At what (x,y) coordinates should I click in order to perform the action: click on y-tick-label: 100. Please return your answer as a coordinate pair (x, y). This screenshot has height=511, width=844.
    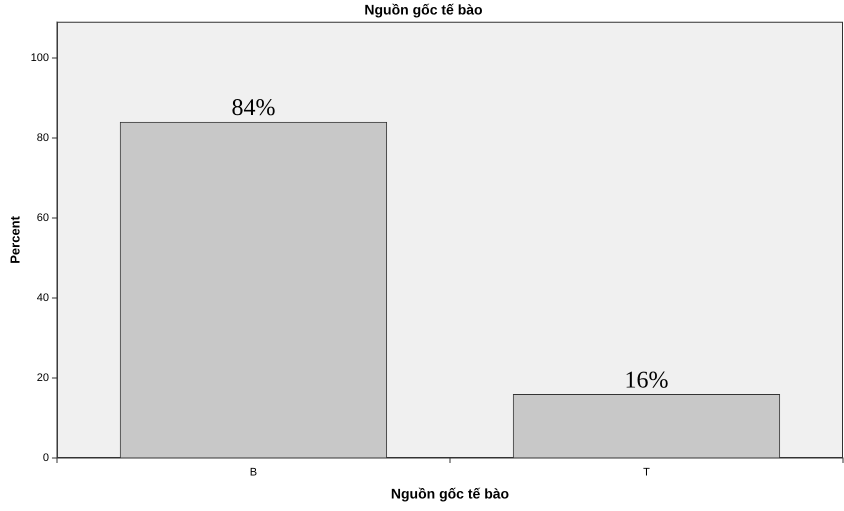
    Looking at the image, I should click on (39, 58).